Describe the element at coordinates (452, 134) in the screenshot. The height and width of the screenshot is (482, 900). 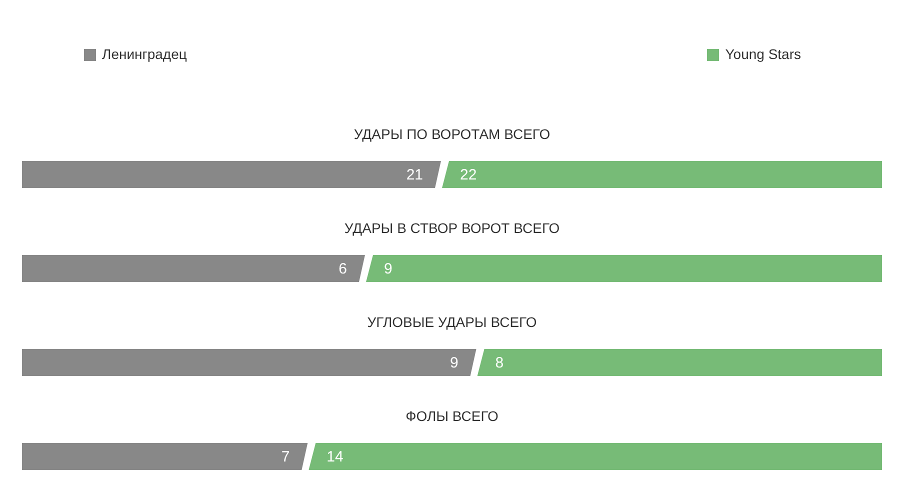
I see `chart-title: УДАРЫ ПО ВОРОТАМ ВСЕГО` at that location.